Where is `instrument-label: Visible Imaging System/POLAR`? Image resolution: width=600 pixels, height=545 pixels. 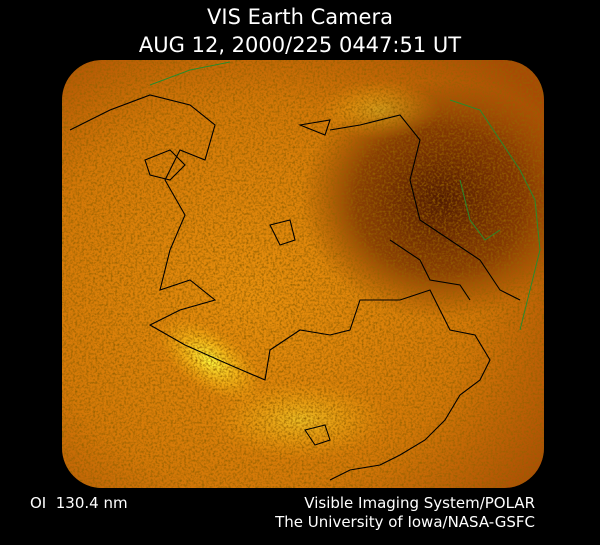
instrument-label: Visible Imaging System/POLAR is located at coordinates (419, 503).